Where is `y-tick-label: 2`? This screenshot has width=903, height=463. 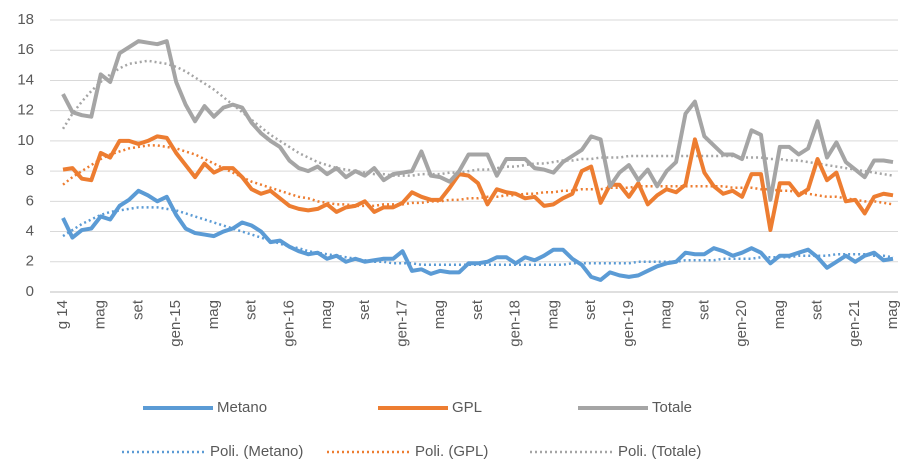
y-tick-label: 2 is located at coordinates (30, 261).